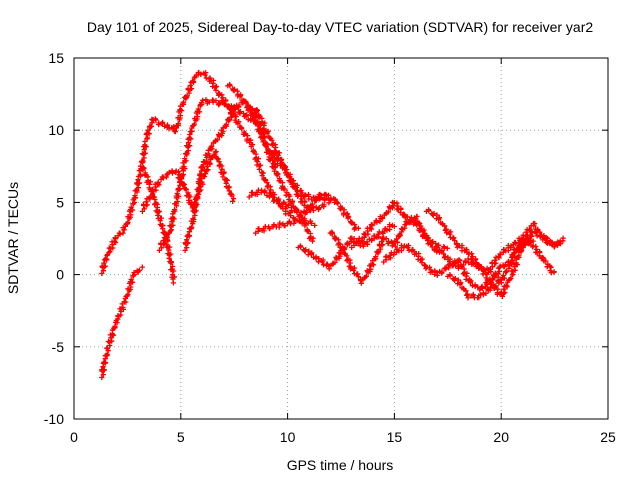  Describe the element at coordinates (288, 437) in the screenshot. I see `x-tick-label: 10` at that location.